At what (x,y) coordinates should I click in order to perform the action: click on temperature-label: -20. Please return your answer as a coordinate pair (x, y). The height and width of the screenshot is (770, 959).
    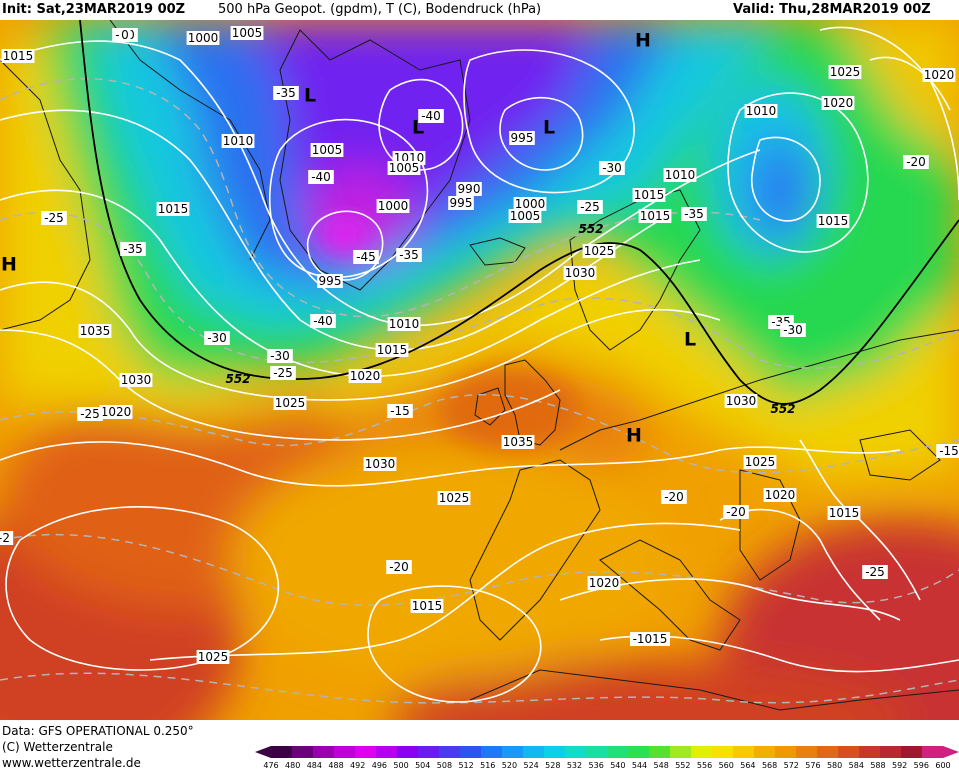
    Looking at the image, I should click on (736, 512).